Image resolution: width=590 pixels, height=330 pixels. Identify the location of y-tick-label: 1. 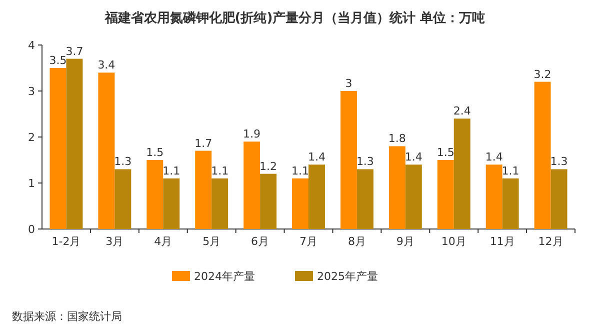
(31, 183).